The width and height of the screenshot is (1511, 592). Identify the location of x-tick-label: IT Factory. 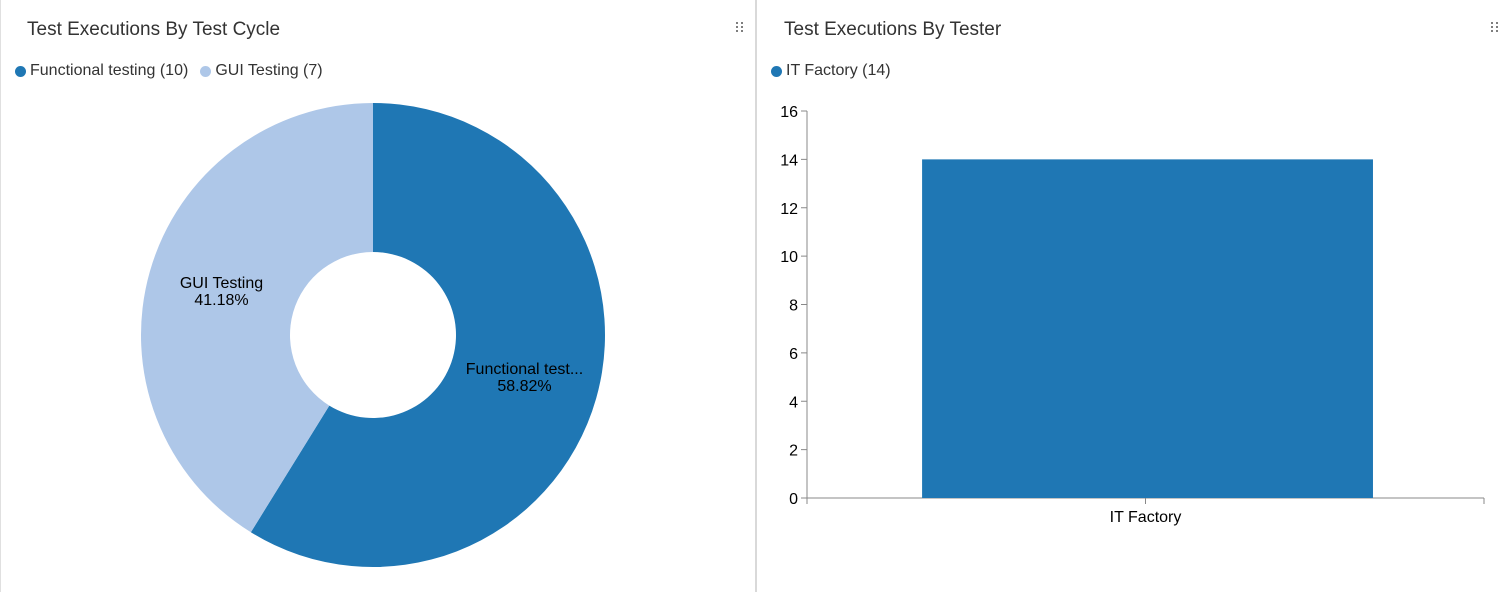
(1146, 517).